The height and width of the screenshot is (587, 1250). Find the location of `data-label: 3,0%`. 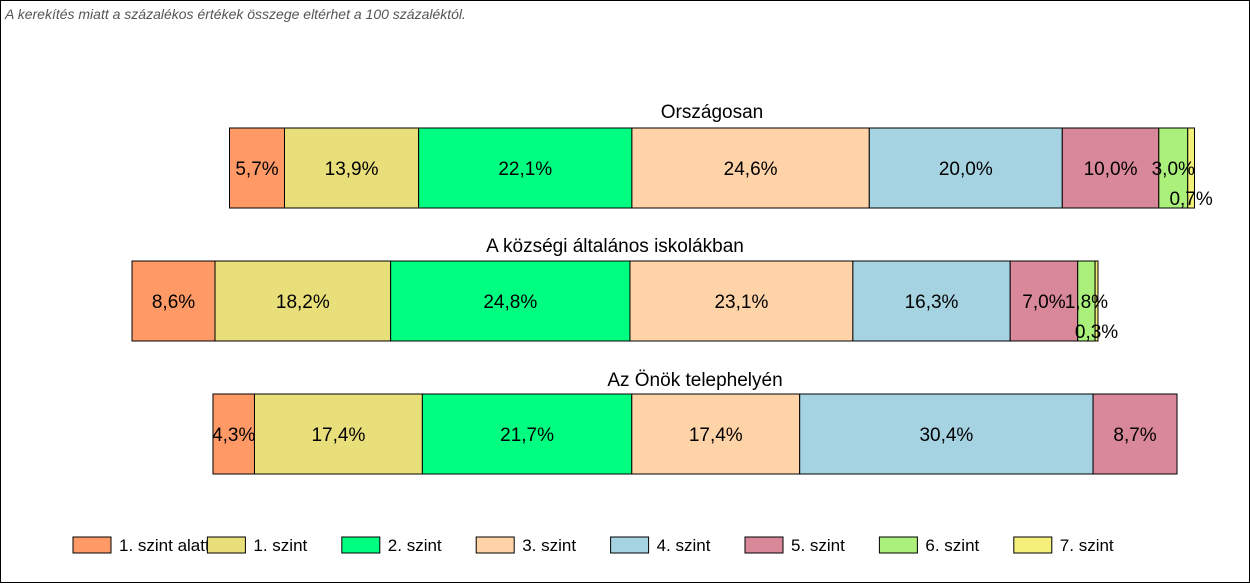

data-label: 3,0% is located at coordinates (1173, 169).